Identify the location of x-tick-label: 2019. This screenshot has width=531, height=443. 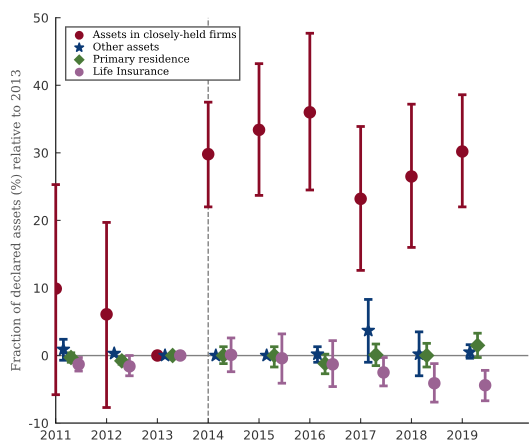
(462, 435).